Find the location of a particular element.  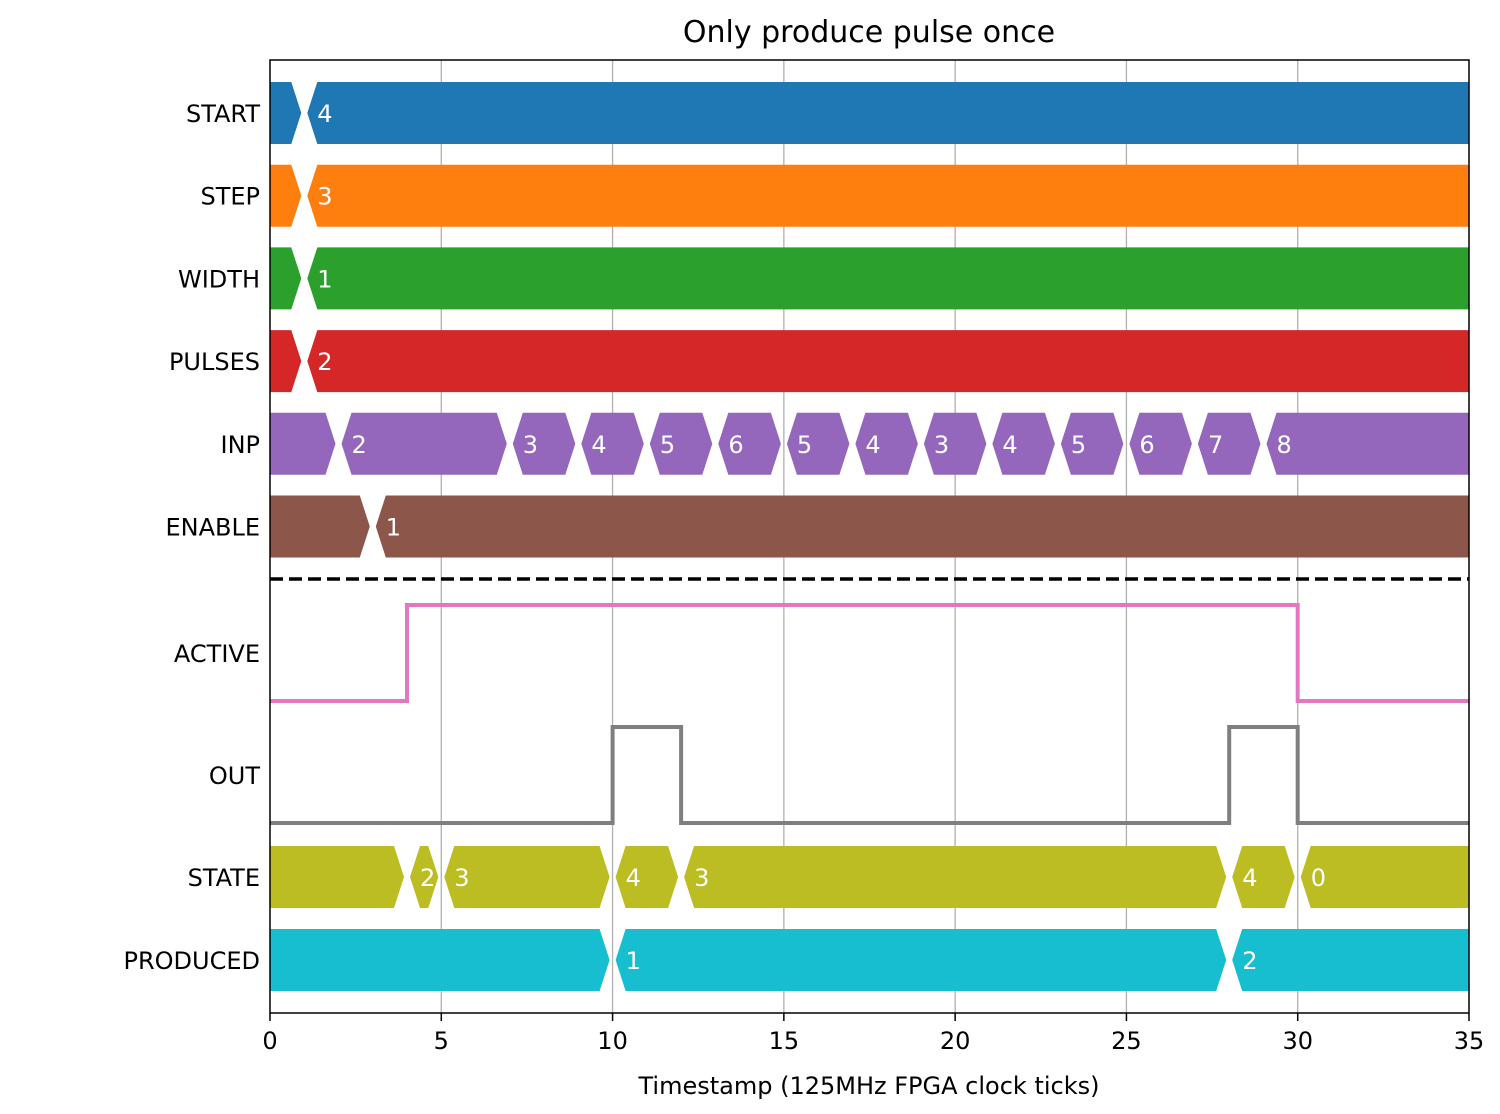

signal-label-step: STEP is located at coordinates (230, 197).